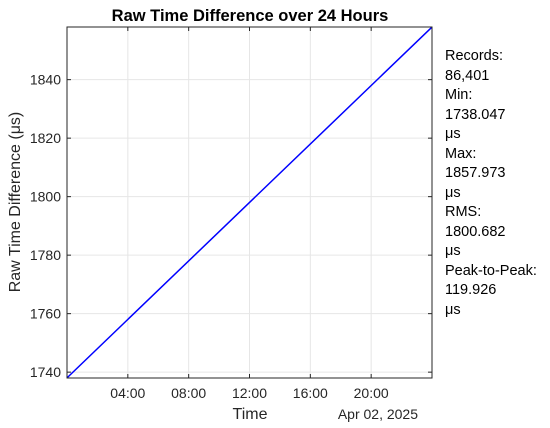 Image resolution: width=550 pixels, height=428 pixels. What do you see at coordinates (461, 153) in the screenshot?
I see `stat-label: Max:` at bounding box center [461, 153].